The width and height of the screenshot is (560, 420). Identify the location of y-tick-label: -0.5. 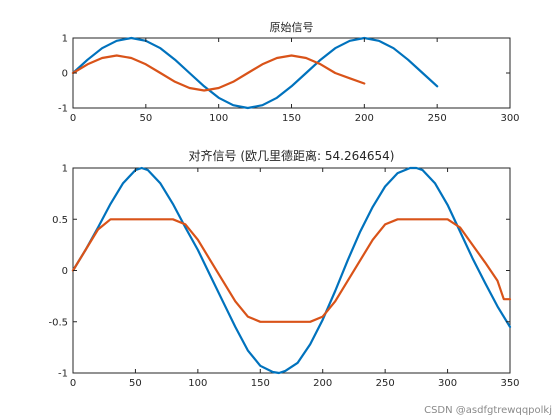
(58, 322).